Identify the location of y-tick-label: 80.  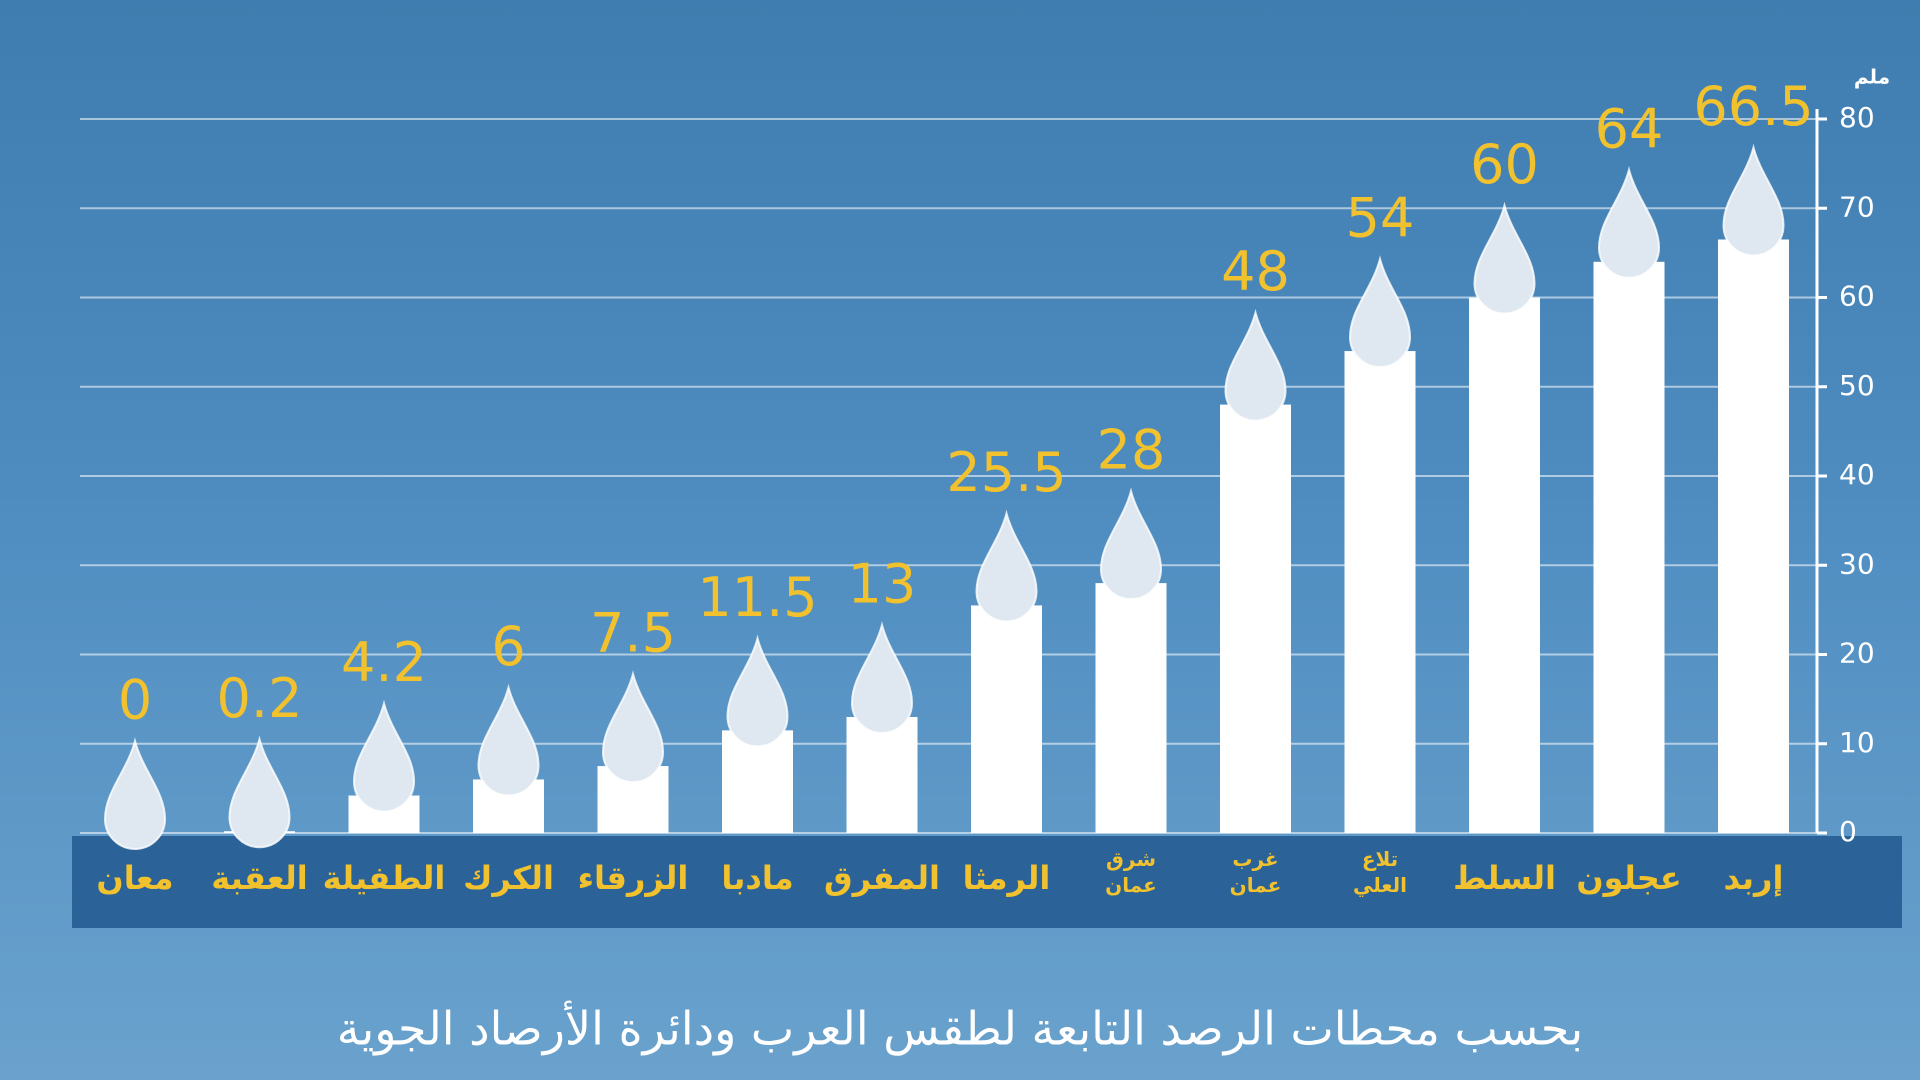
(1857, 117).